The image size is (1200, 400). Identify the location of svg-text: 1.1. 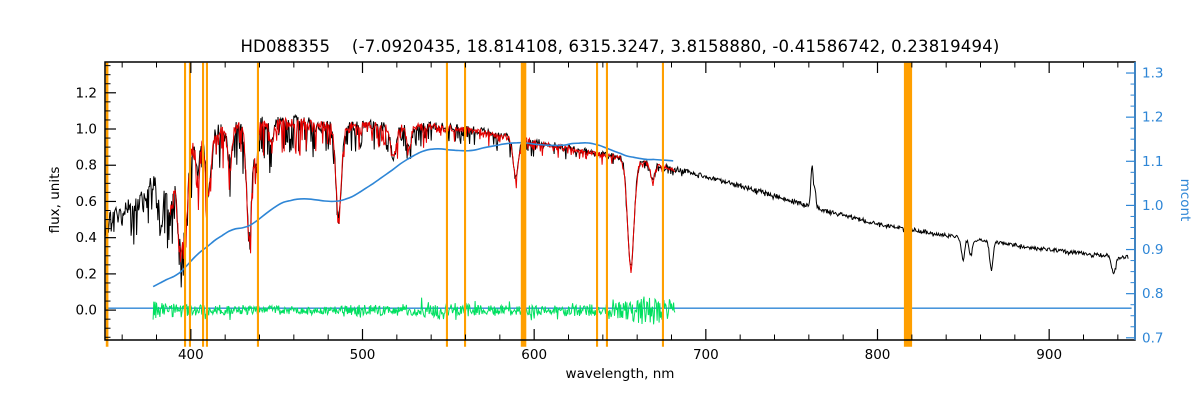
(1152, 162).